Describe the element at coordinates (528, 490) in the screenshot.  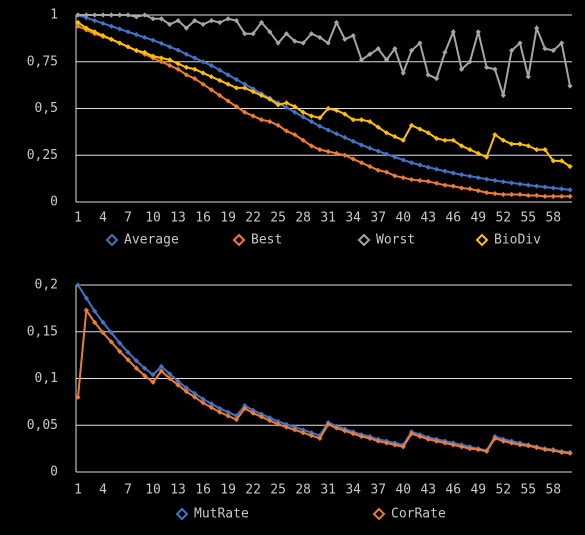
I see `x-tick-label: 55` at that location.